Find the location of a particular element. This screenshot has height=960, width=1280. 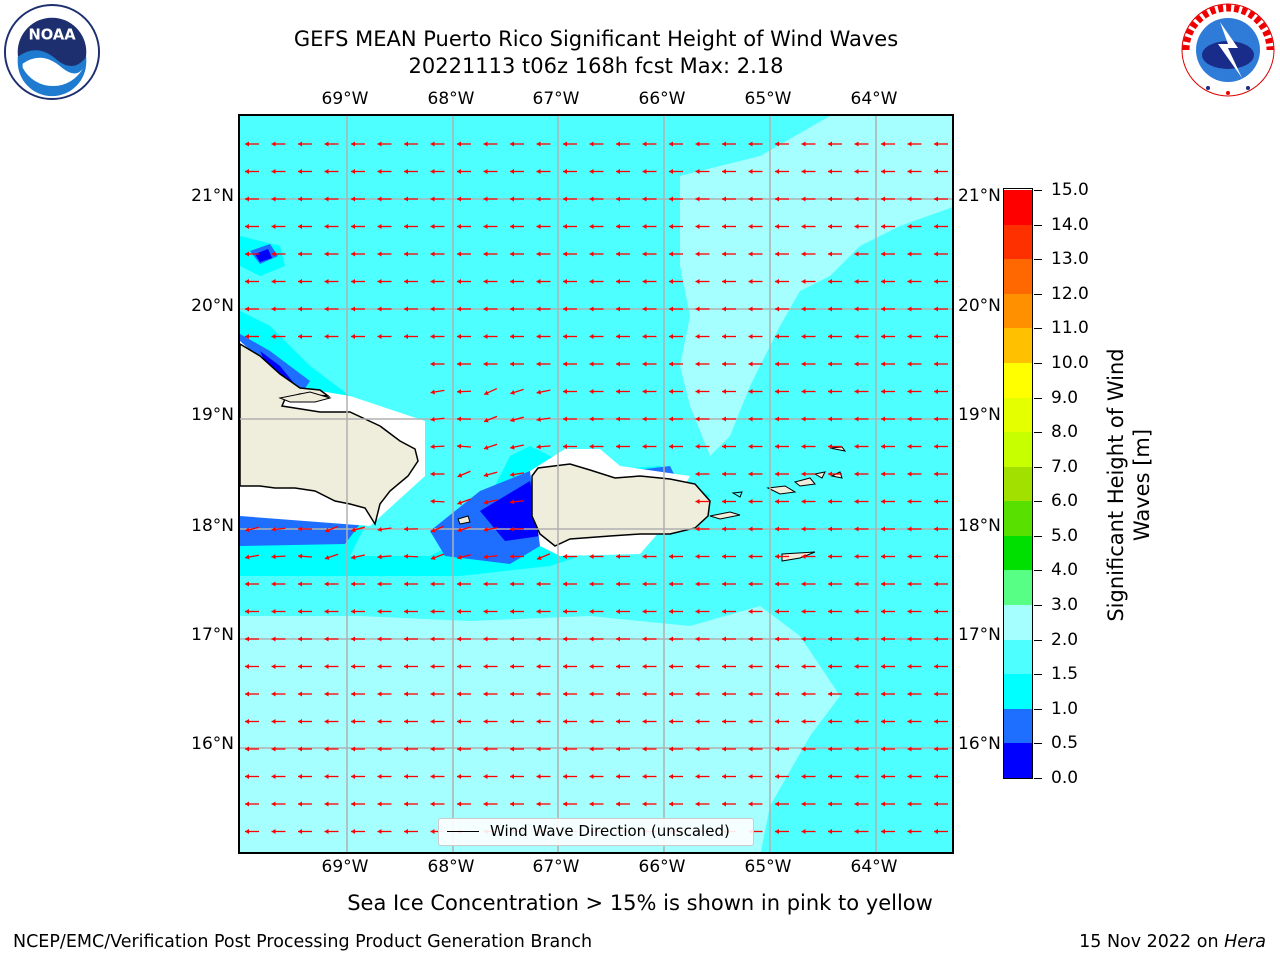

colorbar-tick-label: 7.0 is located at coordinates (1056, 467).